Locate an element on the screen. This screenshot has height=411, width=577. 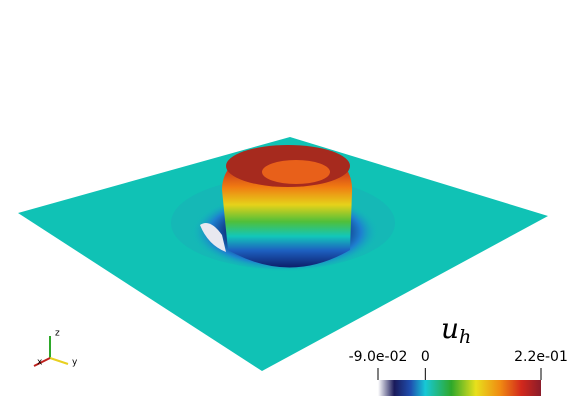
axis-label: z is located at coordinates (57, 334).